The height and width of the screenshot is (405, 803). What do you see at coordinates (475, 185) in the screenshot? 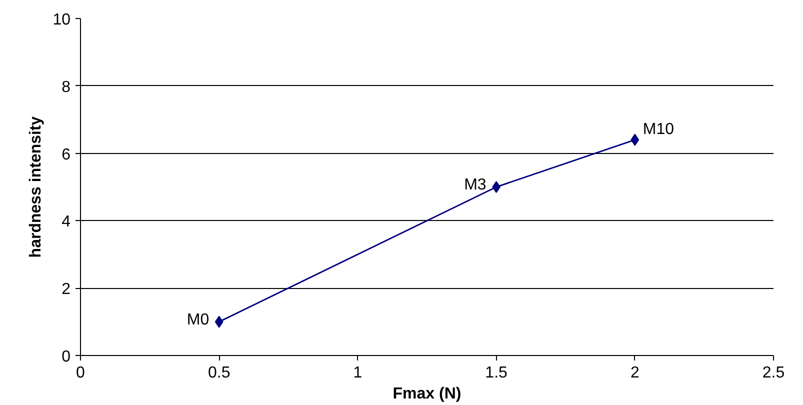
I see `annotation: M3` at bounding box center [475, 185].